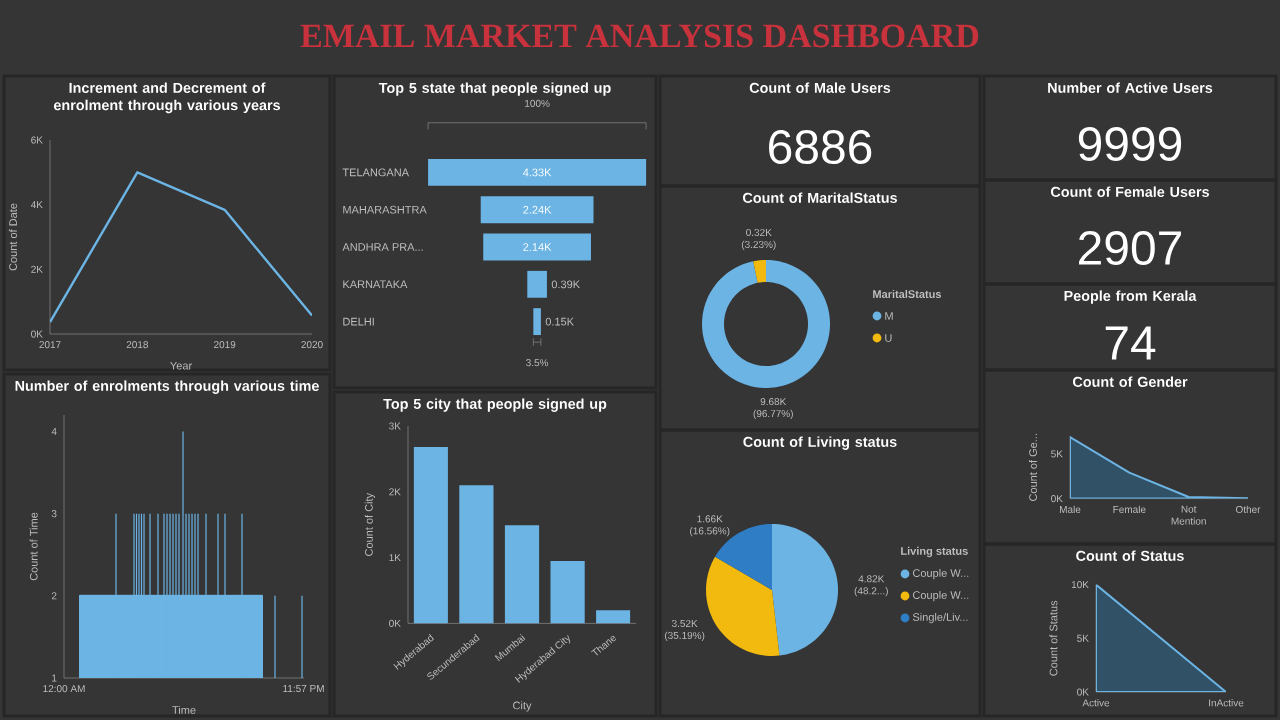 This screenshot has width=1280, height=720. Describe the element at coordinates (820, 147) in the screenshot. I see `text: 6886` at that location.